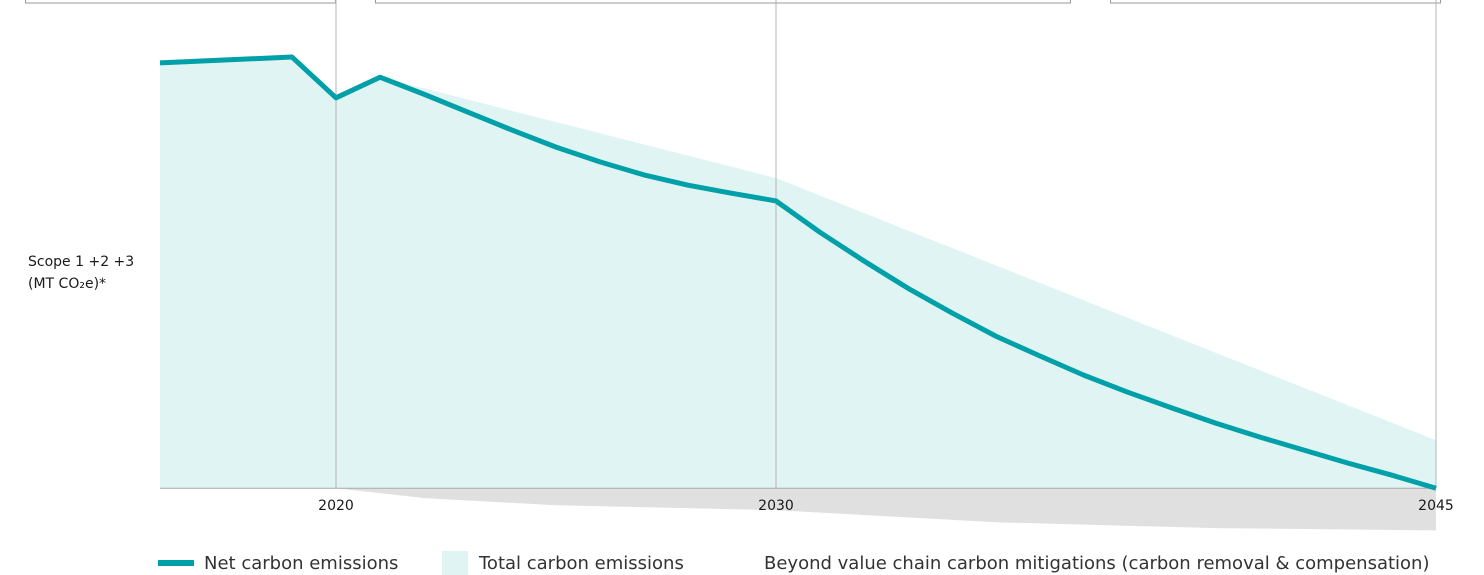 The height and width of the screenshot is (575, 1484). I want to click on phase-boxes, so click(733, 2).